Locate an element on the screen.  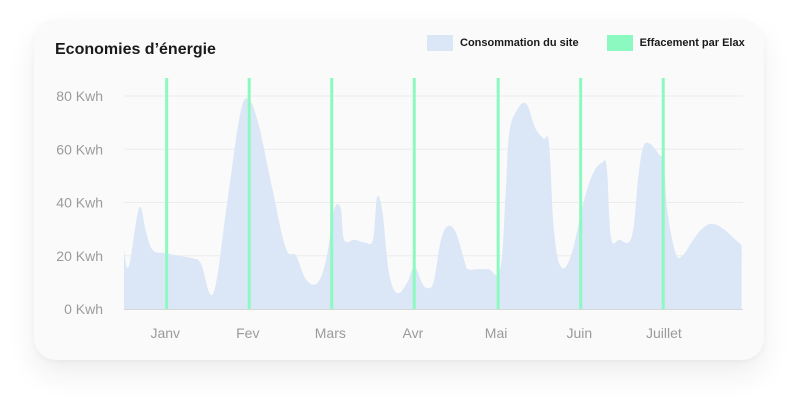
legend-item-consommation: Consommation du site is located at coordinates (503, 43).